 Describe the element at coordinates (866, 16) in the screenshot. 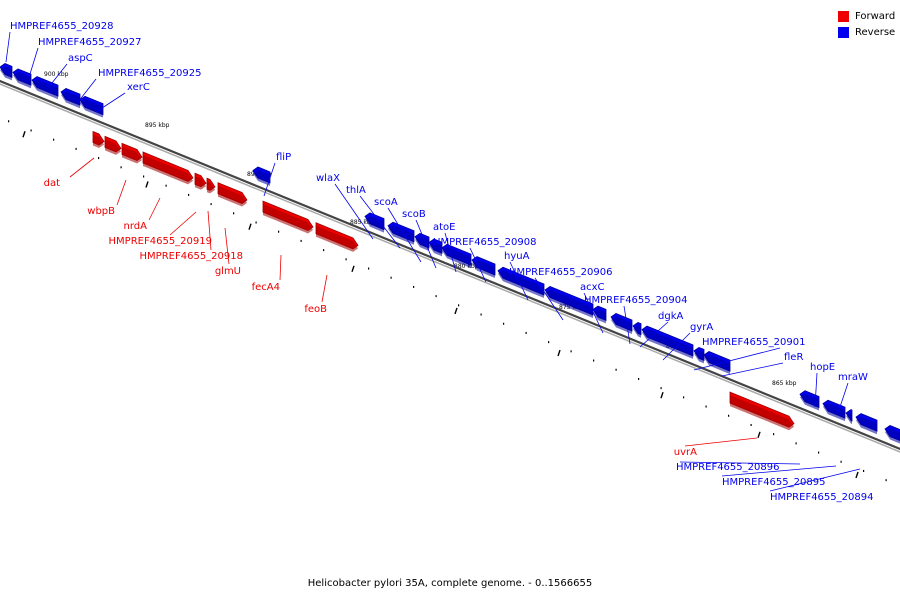

I see `legend-item-forward: Forward` at that location.